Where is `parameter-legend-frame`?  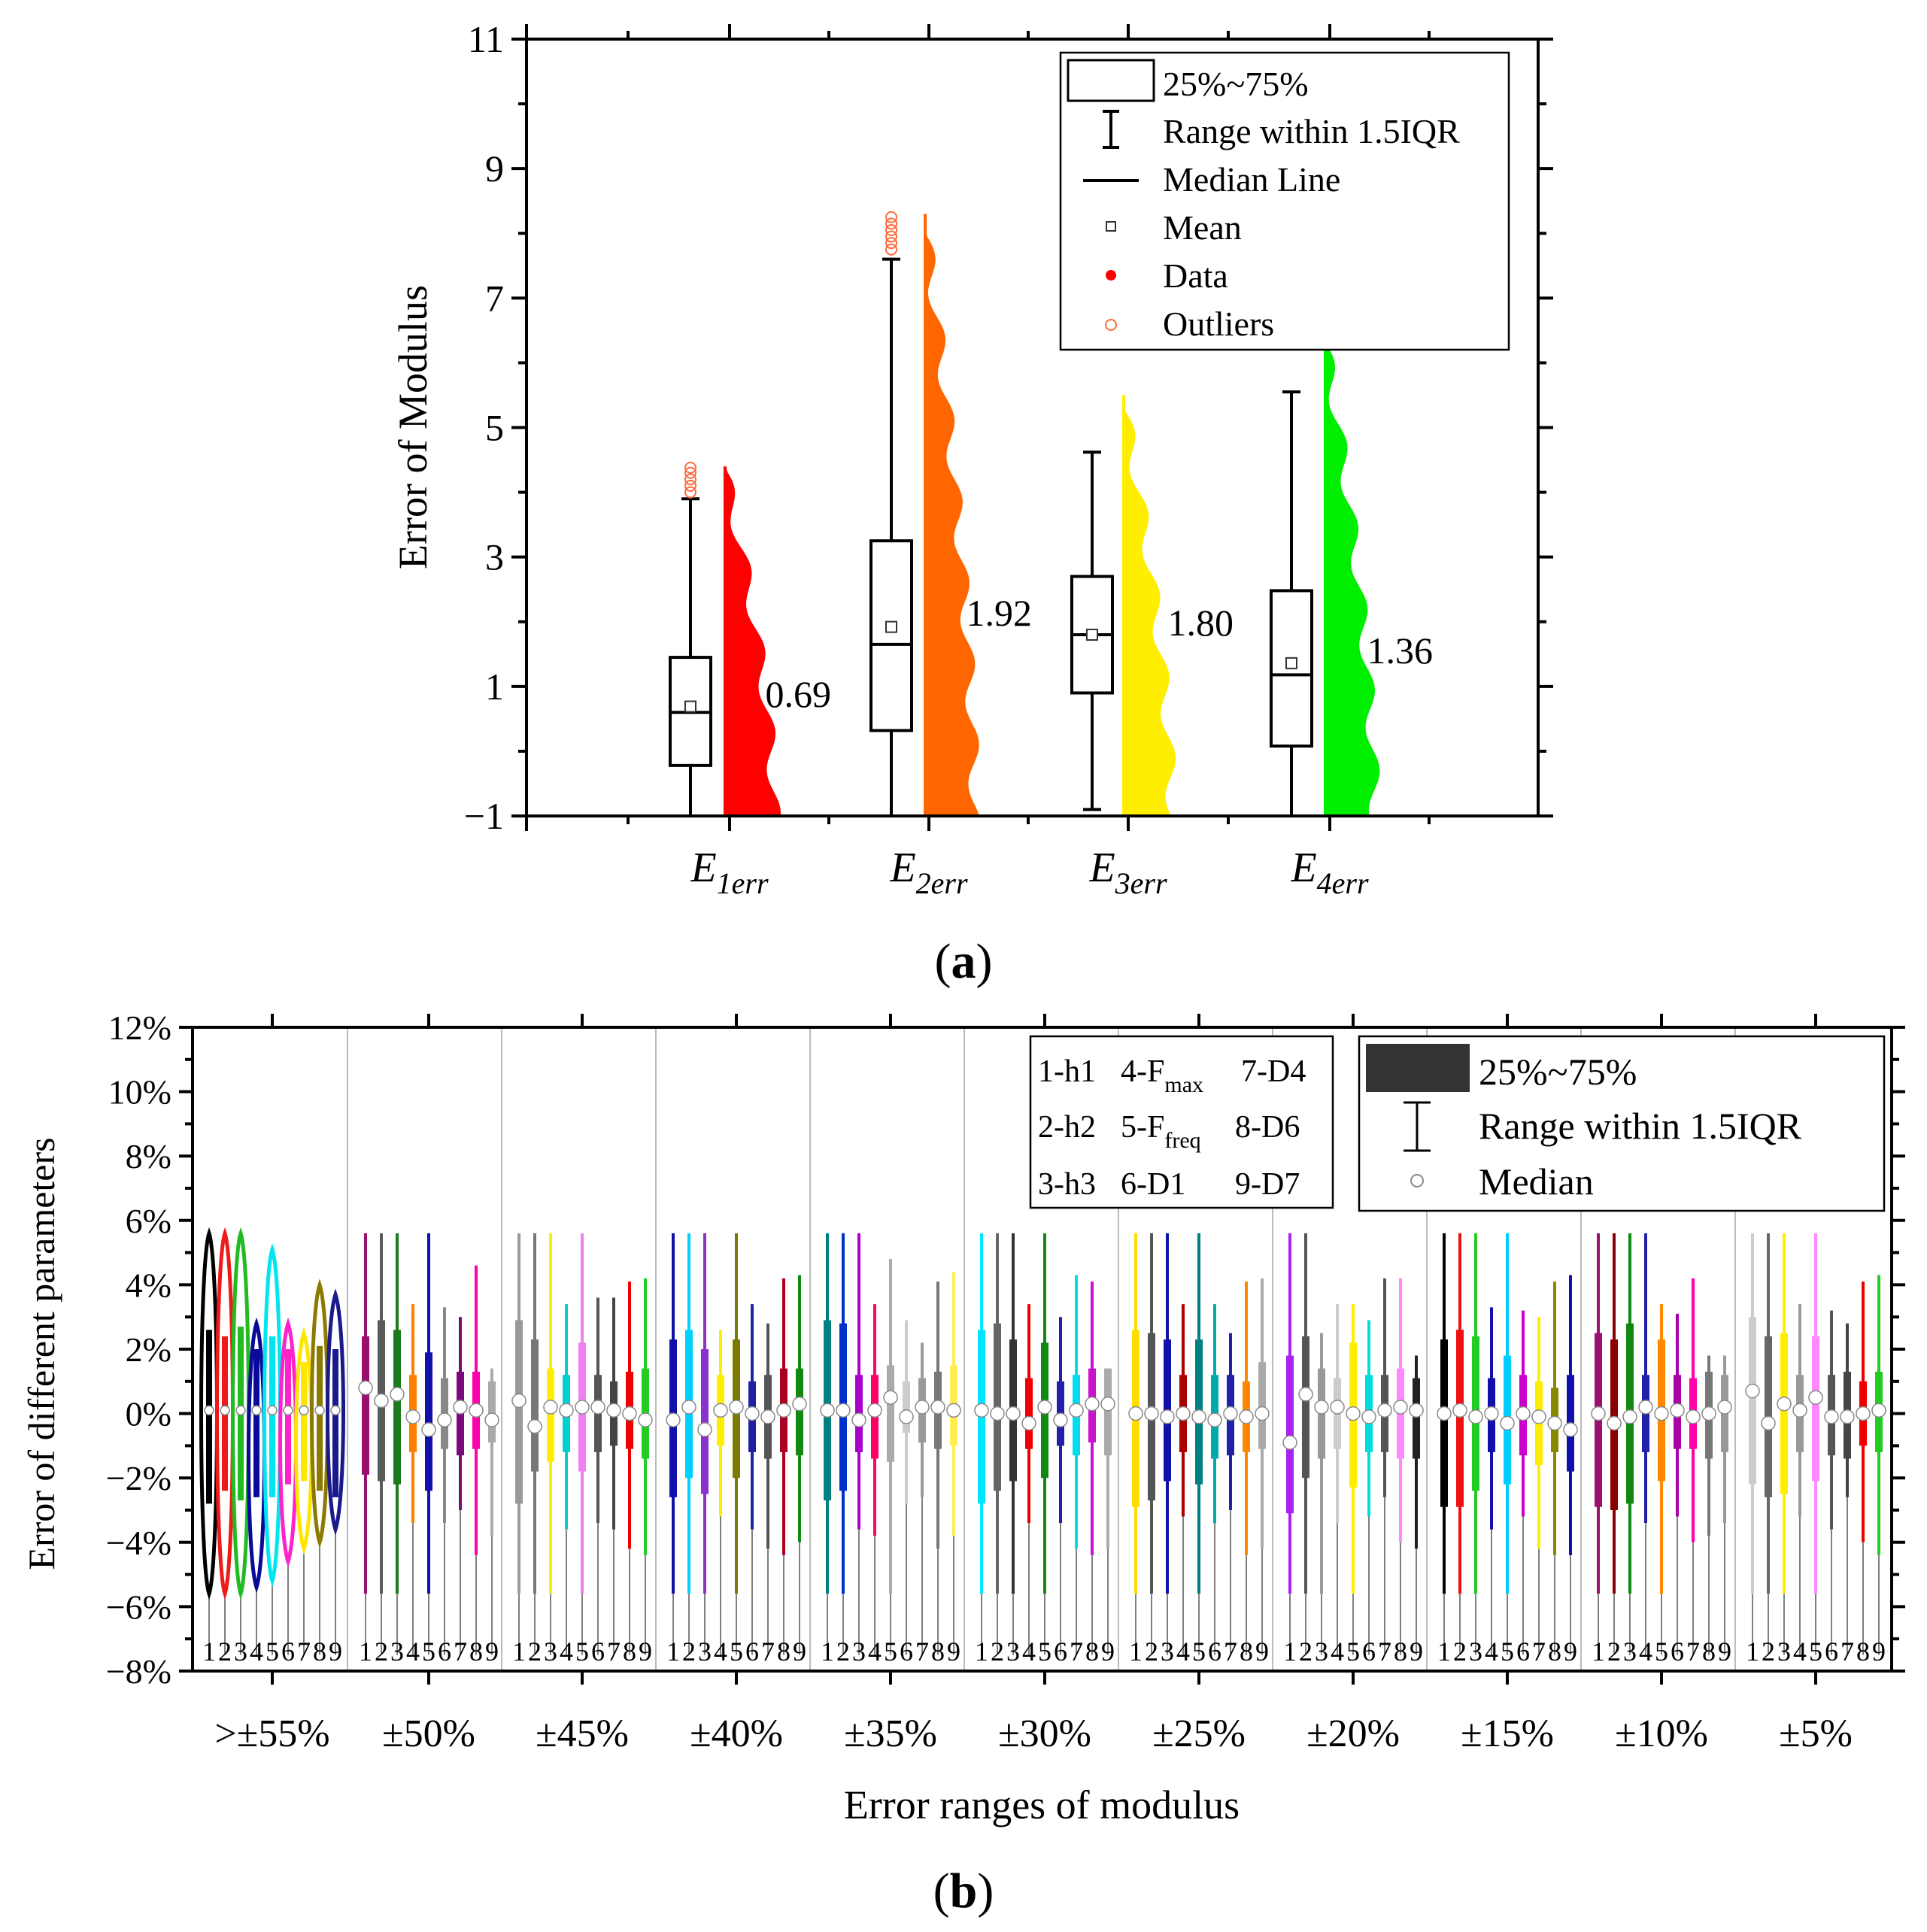 parameter-legend-frame is located at coordinates (1181, 1122).